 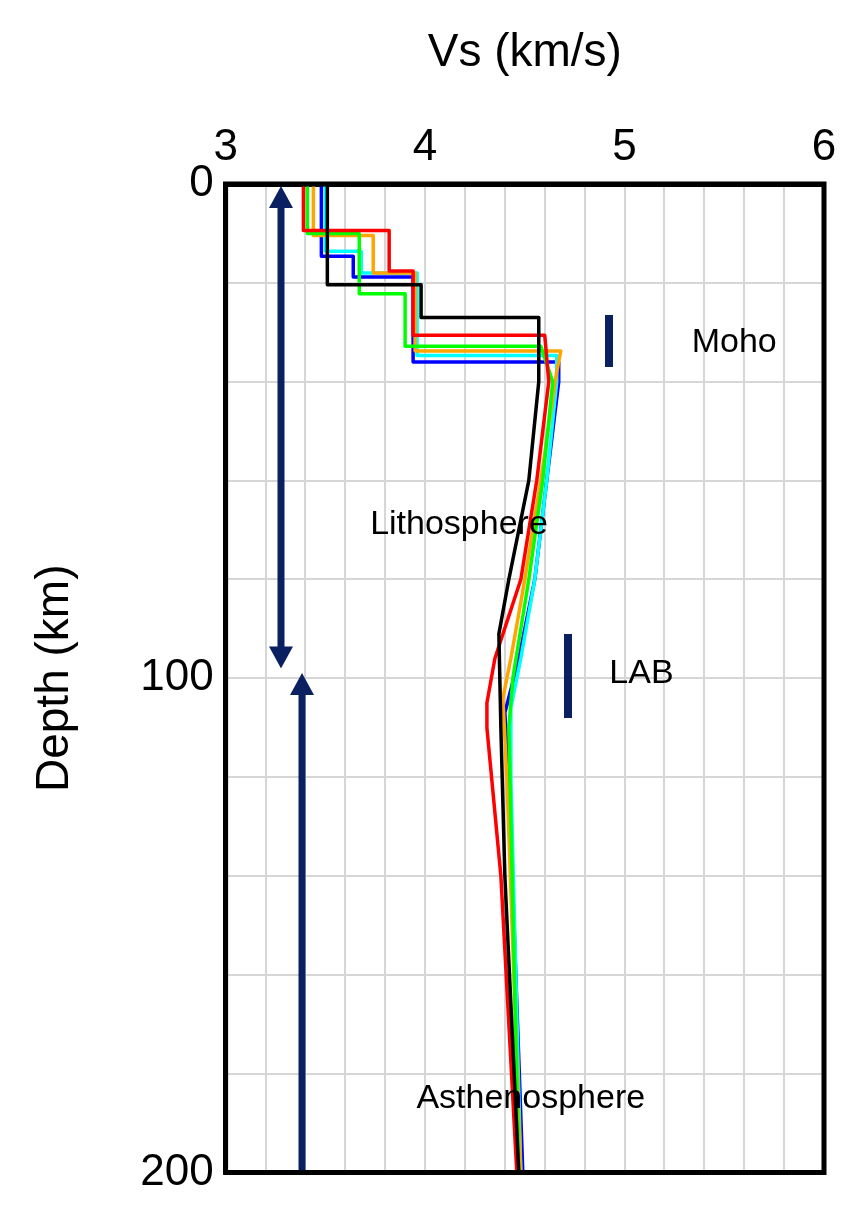 What do you see at coordinates (641, 670) in the screenshot?
I see `annotation: LAB` at bounding box center [641, 670].